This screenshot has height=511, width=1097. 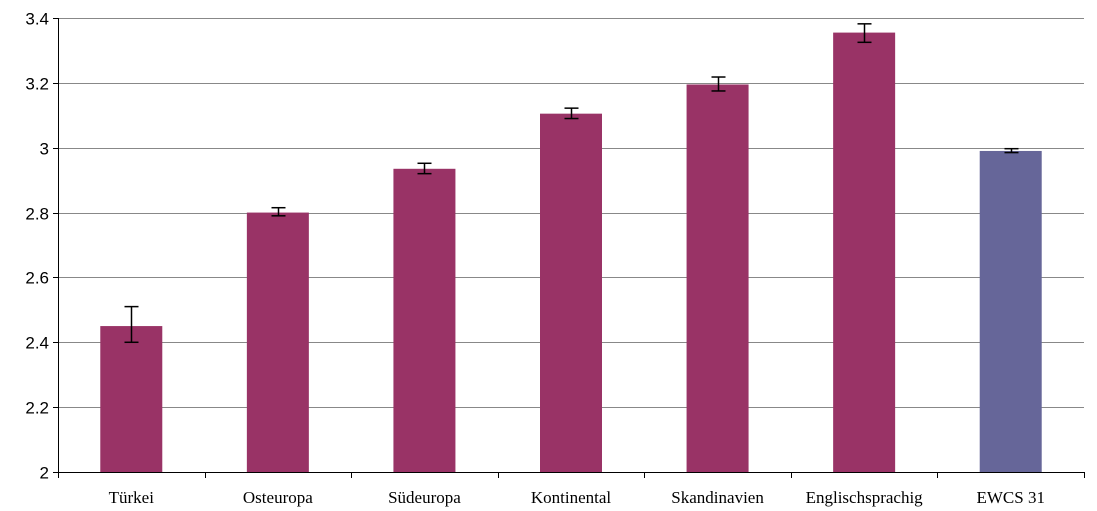 I want to click on y-tick-label: 3.4, so click(x=37, y=19).